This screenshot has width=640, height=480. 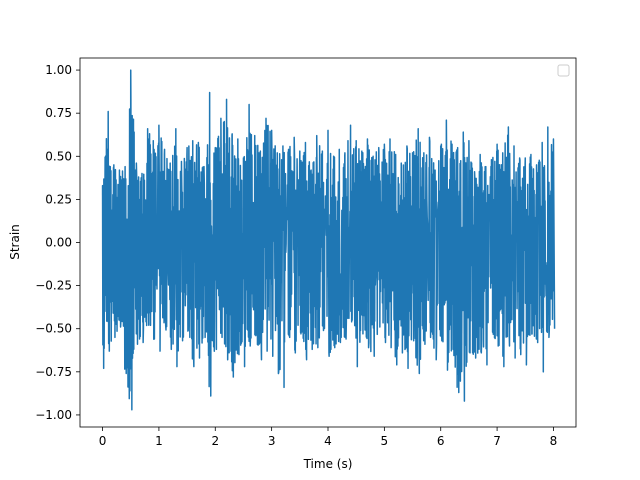 I want to click on x-axis-ticks: 0 1 2 3 4 5 6 7 8, so click(x=328, y=437).